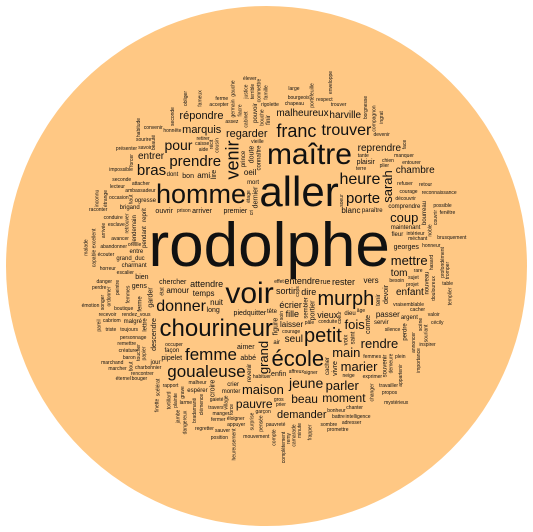 Image resolution: width=533 pixels, height=532 pixels. I want to click on cloud-word: monter, so click(231, 391).